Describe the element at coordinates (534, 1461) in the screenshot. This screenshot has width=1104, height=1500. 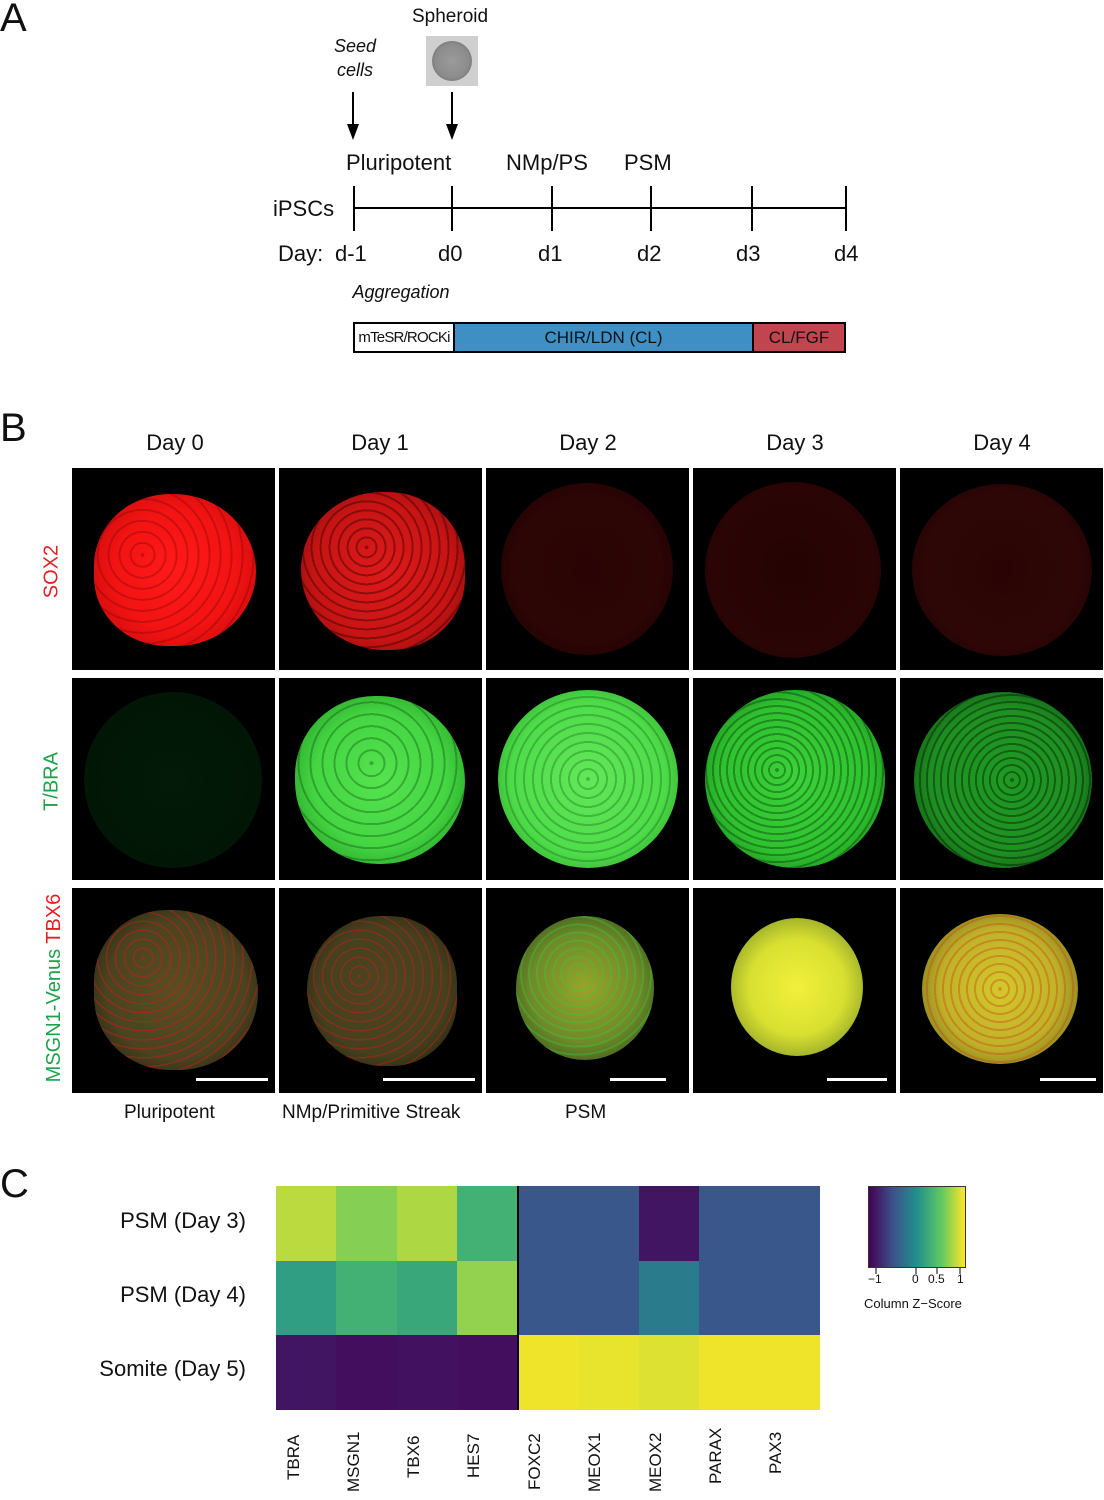
I see `gene-label-foxc2: FOXC2` at that location.